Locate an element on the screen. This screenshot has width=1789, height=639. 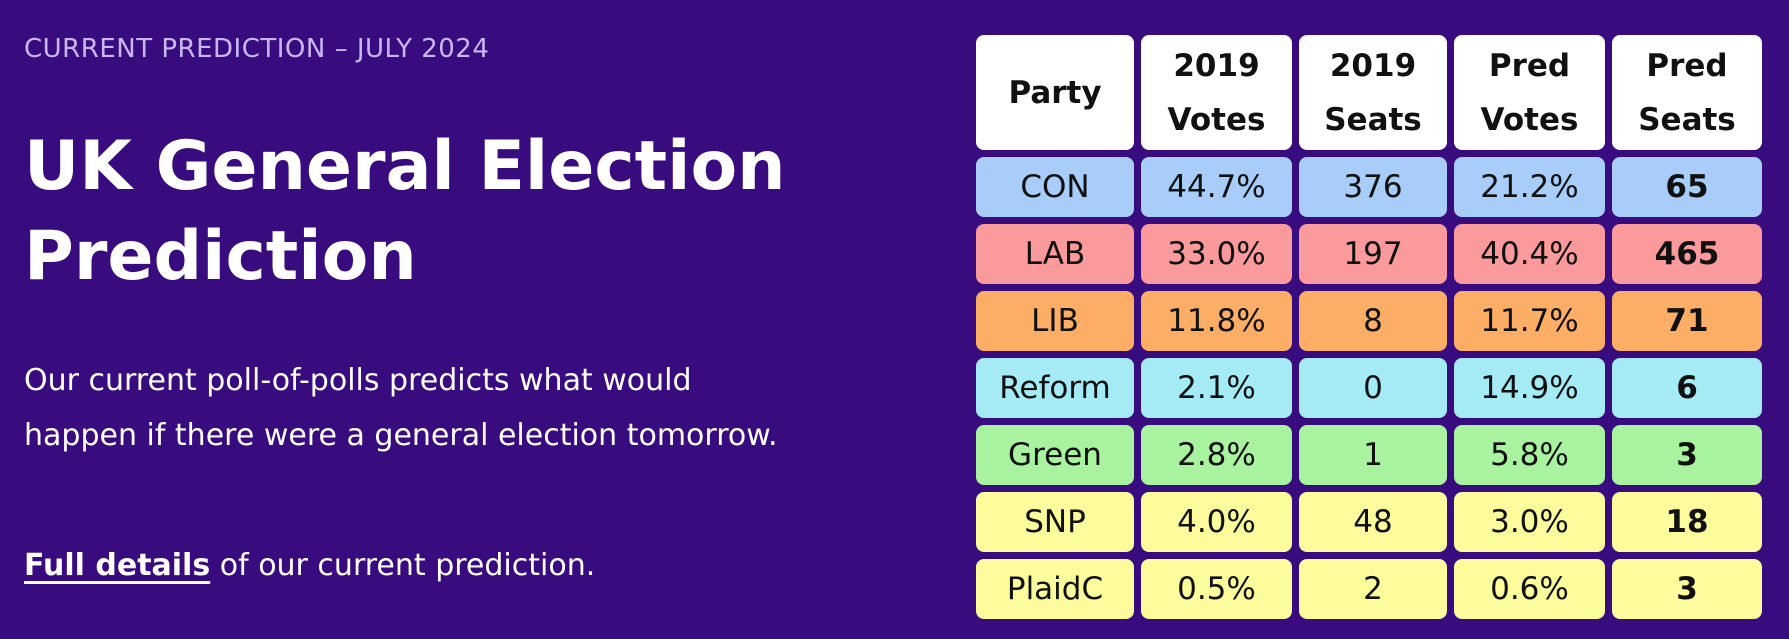
header-2019-seats: 2019 Seats is located at coordinates (1373, 92).